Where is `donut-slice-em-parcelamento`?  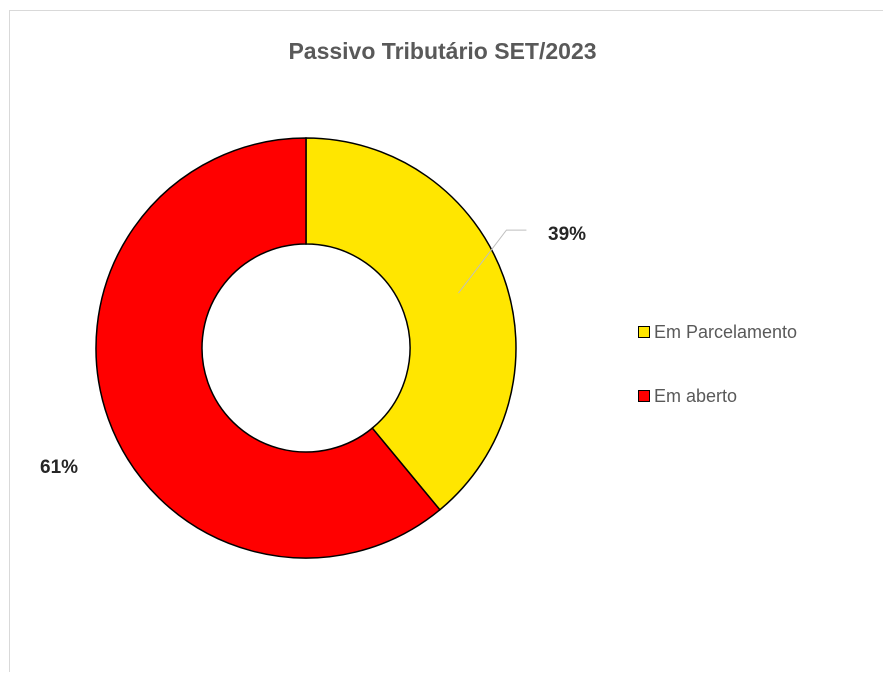 donut-slice-em-parcelamento is located at coordinates (411, 324).